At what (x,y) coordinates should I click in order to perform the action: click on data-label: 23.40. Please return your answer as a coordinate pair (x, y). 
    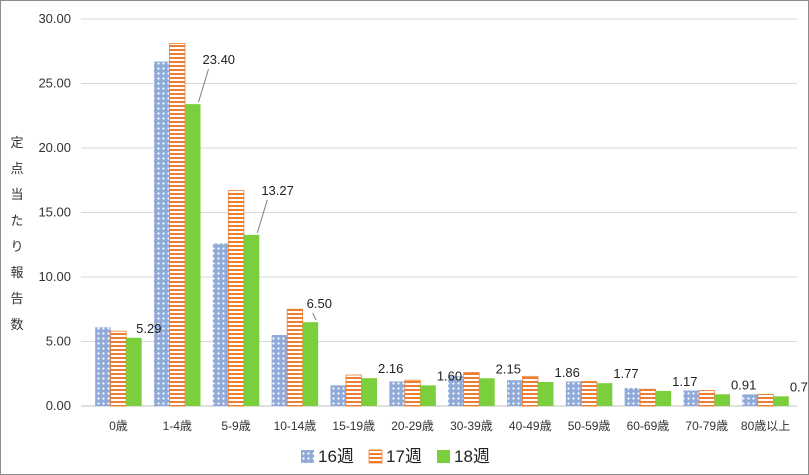
    Looking at the image, I should click on (219, 59).